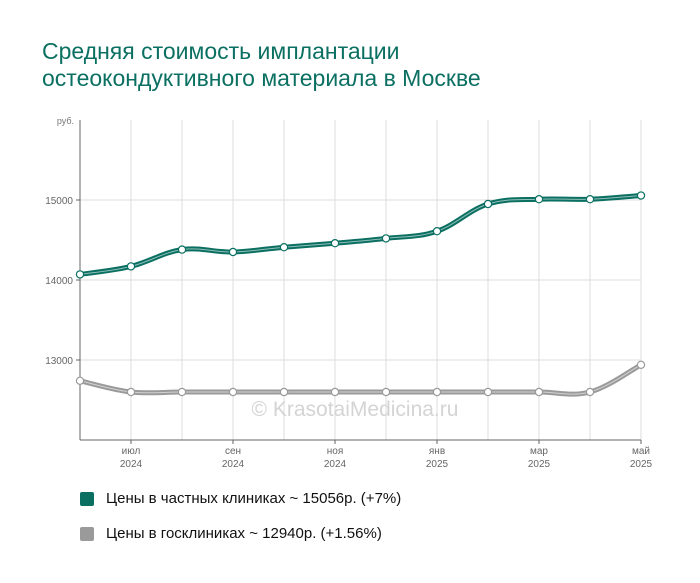 Image resolution: width=700 pixels, height=583 pixels. What do you see at coordinates (539, 451) in the screenshot?
I see `x-tick-label-month: мар` at bounding box center [539, 451].